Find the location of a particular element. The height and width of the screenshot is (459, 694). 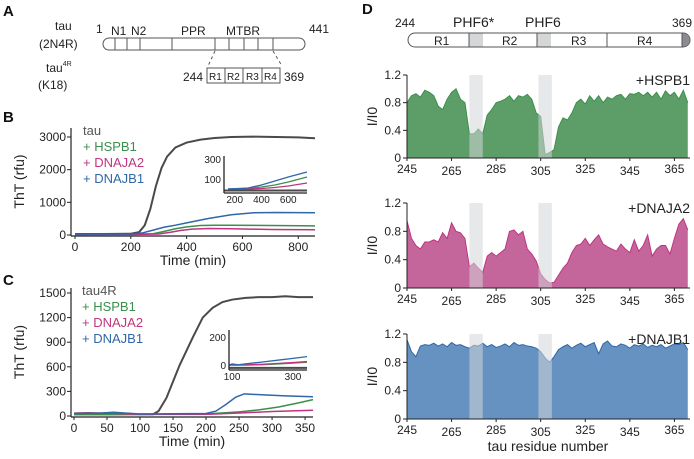

y-tick-label: 0.8 is located at coordinates (392, 362).